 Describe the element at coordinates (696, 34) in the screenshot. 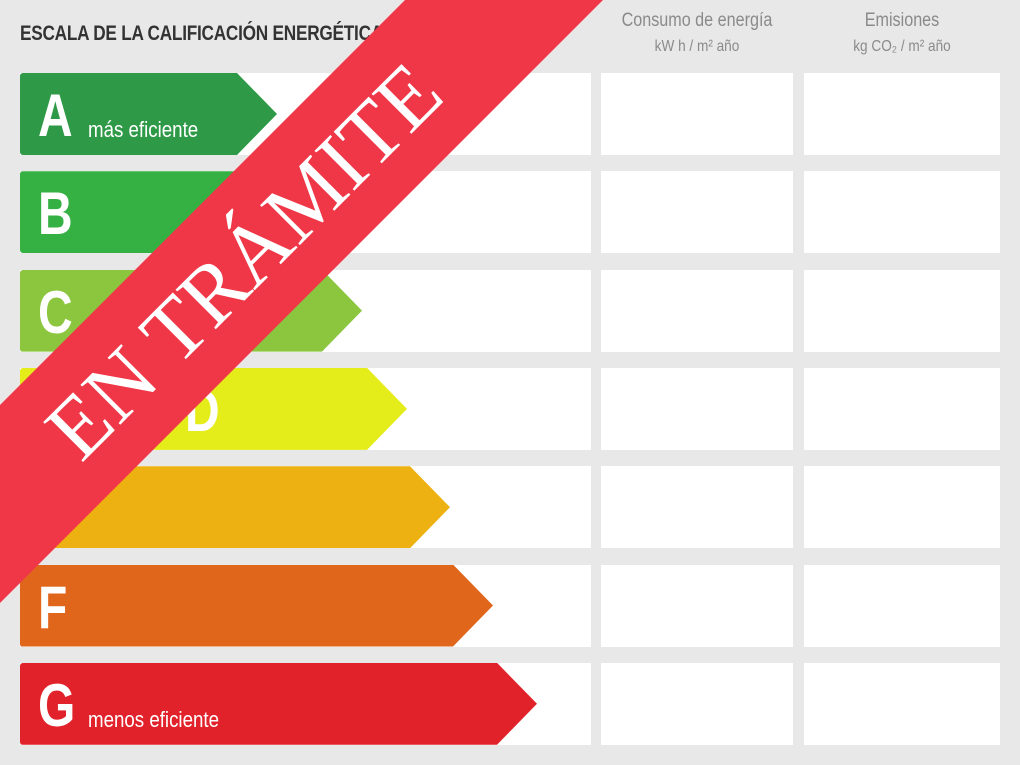

I see `energy-consumption-header: Consumo de energía kW h / m² año` at that location.